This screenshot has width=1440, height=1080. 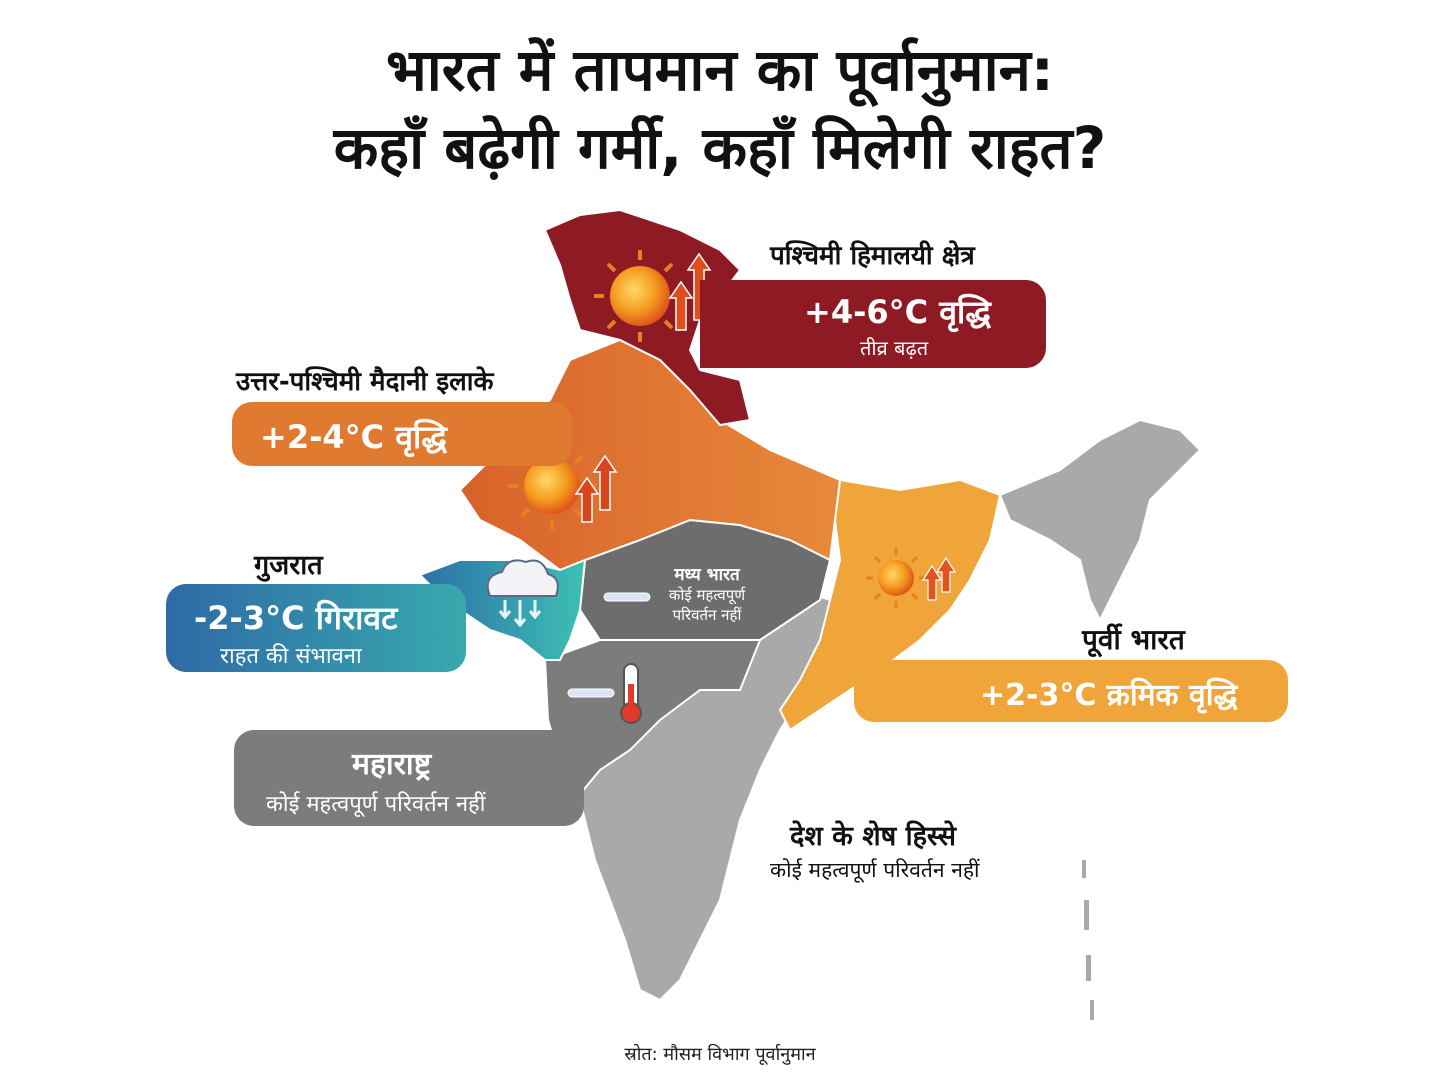 What do you see at coordinates (1100, 520) in the screenshot?
I see `region-northeast` at bounding box center [1100, 520].